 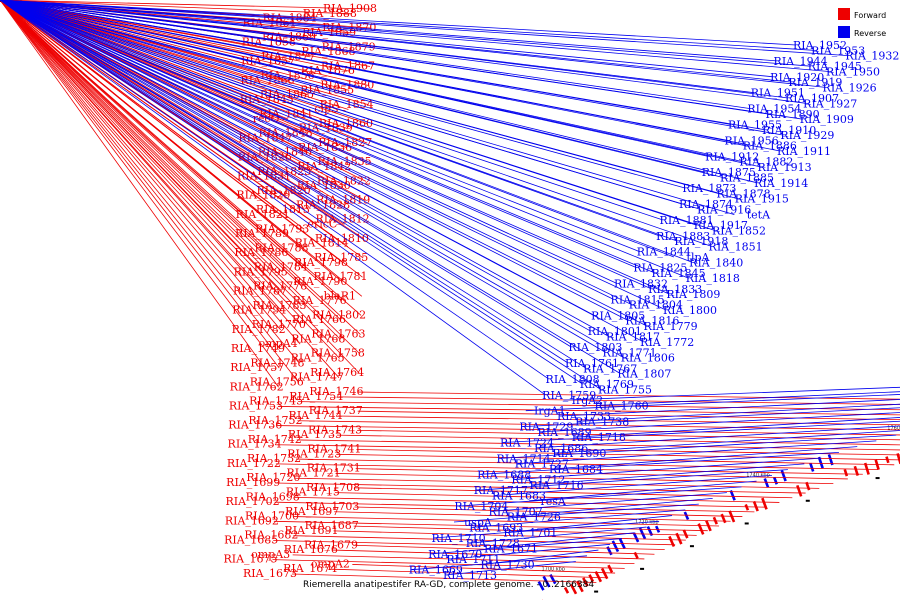 I want to click on forward-gene-label: RIA_1747, so click(x=317, y=377).